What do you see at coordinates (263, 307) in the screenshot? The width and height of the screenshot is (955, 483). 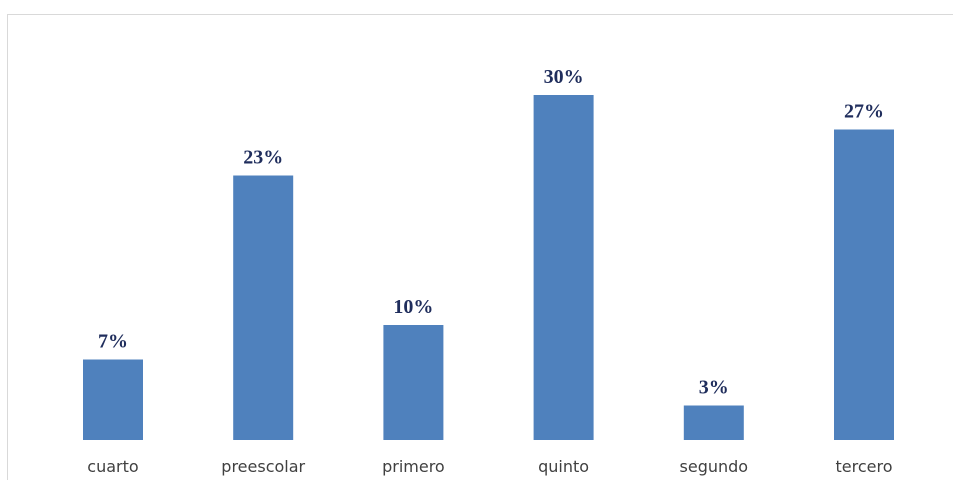 I see `bar-preescolar` at bounding box center [263, 307].